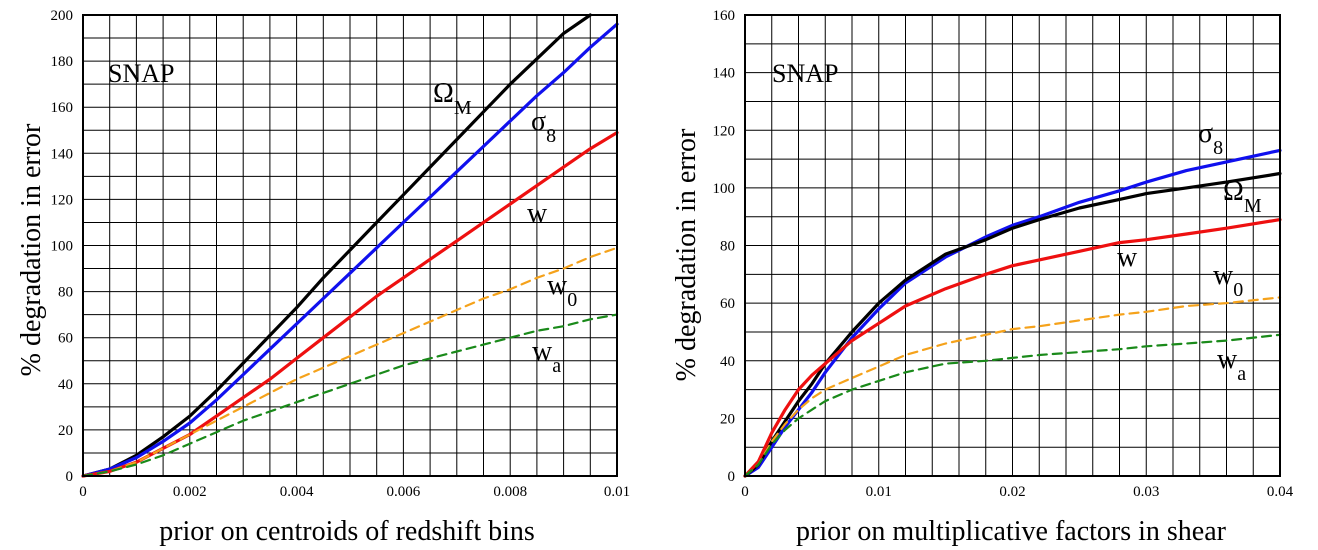 The width and height of the screenshot is (1318, 550). Describe the element at coordinates (190, 492) in the screenshot. I see `x-tick-label: 0.002` at that location.